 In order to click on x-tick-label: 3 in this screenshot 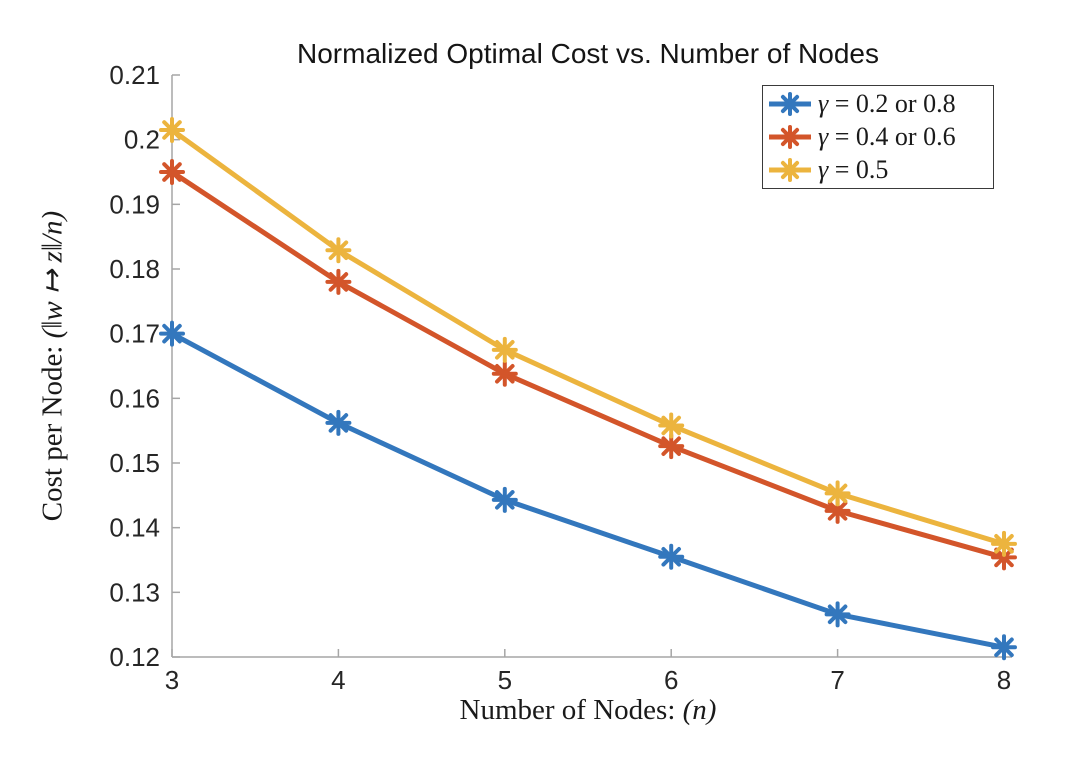, I will do `click(172, 680)`.